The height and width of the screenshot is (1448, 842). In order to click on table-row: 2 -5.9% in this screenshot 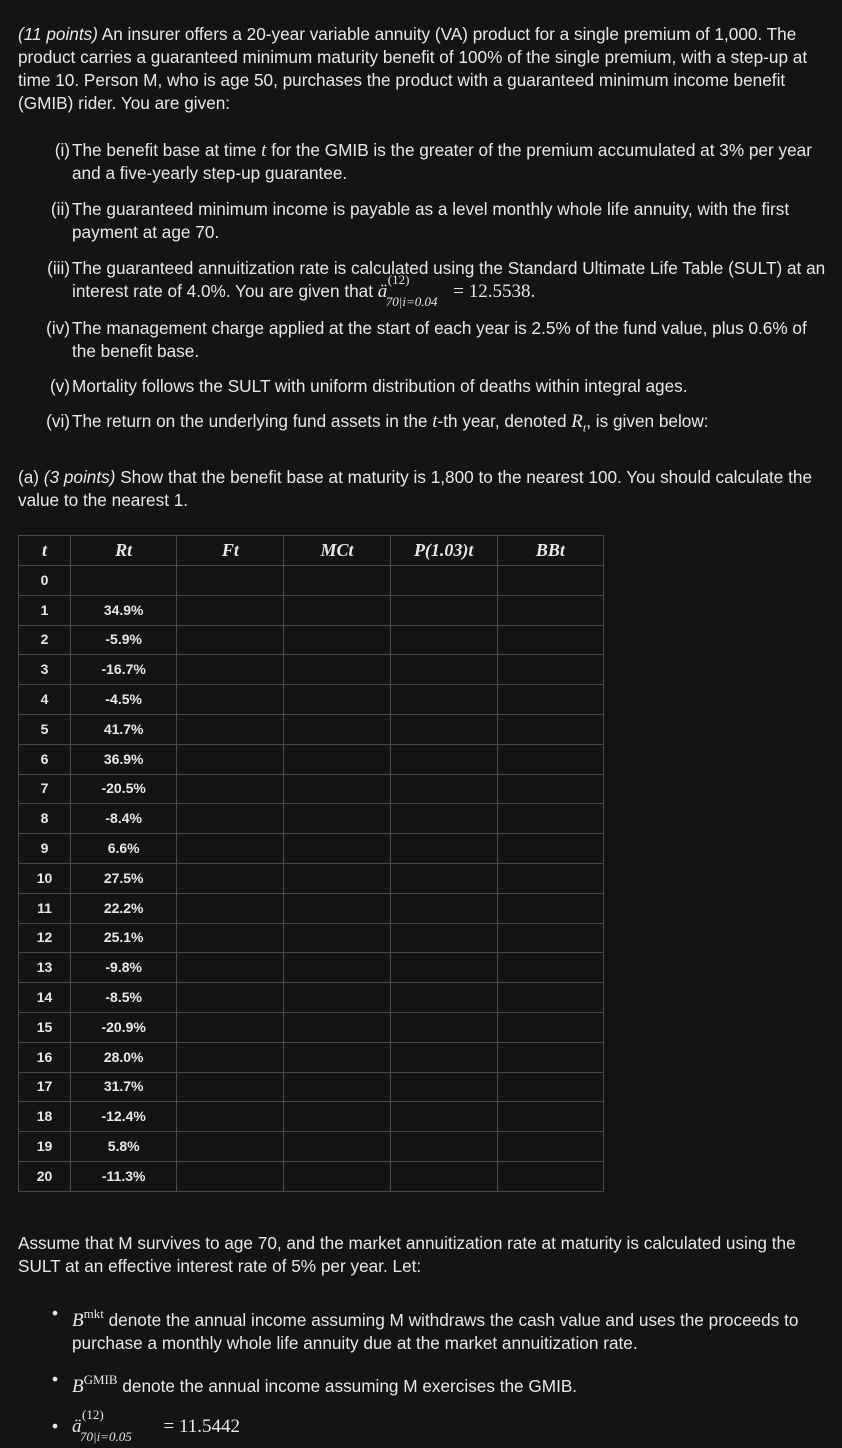, I will do `click(311, 640)`.